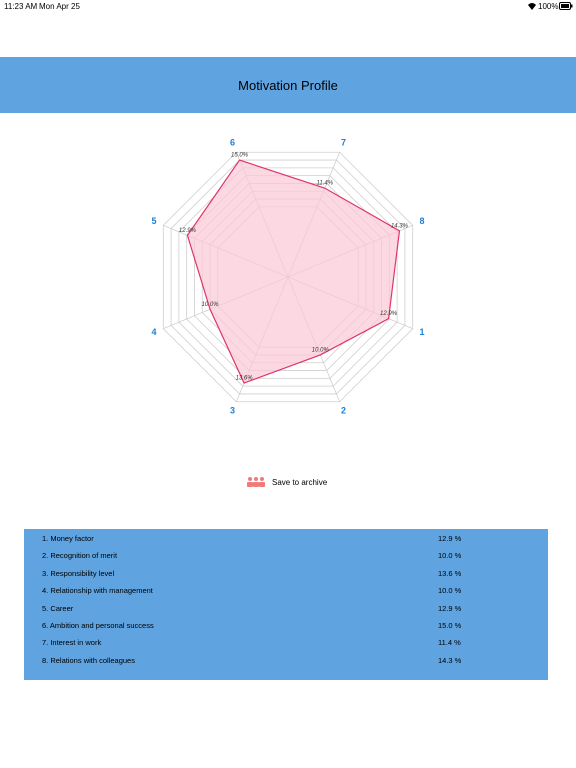 This screenshot has width=576, height=768. Describe the element at coordinates (450, 625) in the screenshot. I see `factor-value: 15.0 %` at that location.